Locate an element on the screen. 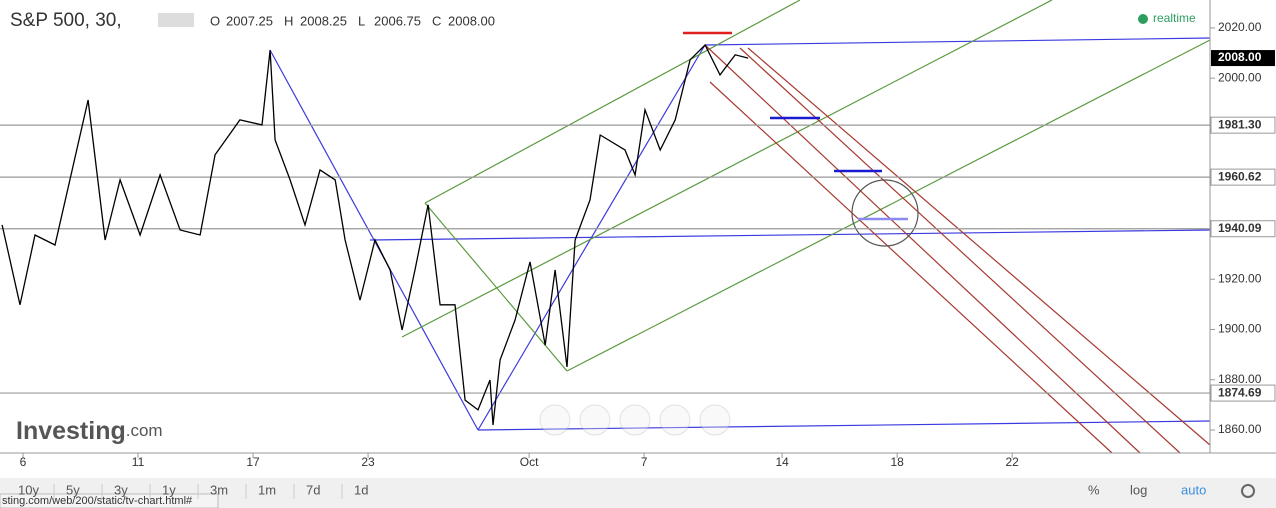 The width and height of the screenshot is (1276, 508). reset is located at coordinates (635, 420).